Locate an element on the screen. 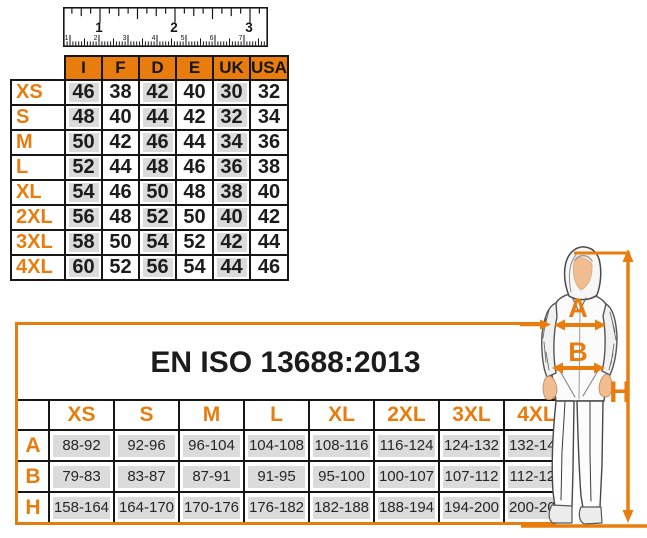  measure-range: 124-132 is located at coordinates (471, 445).